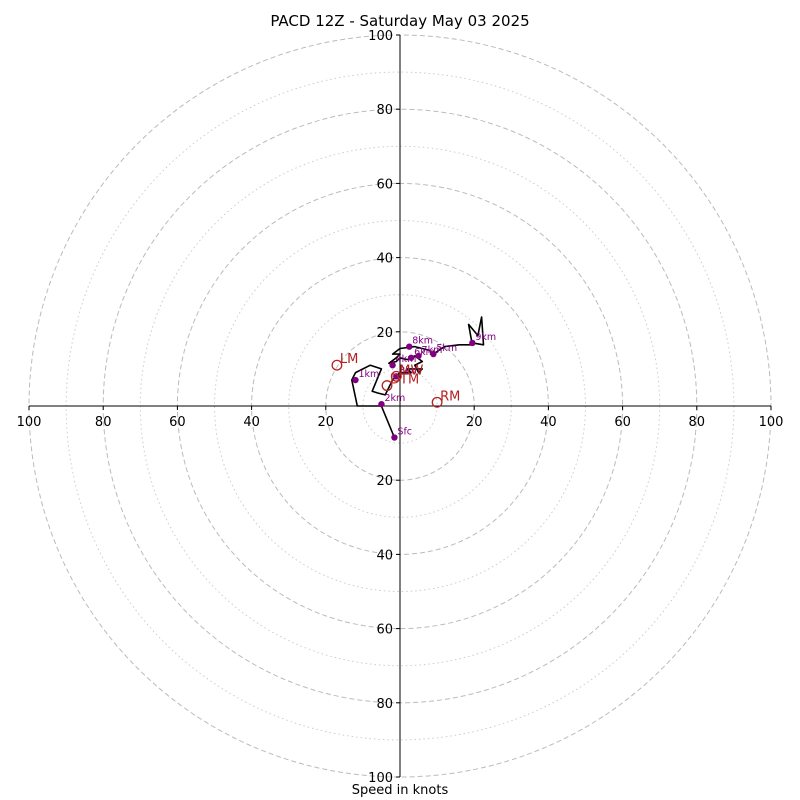 This screenshot has width=800, height=800. Describe the element at coordinates (472, 343) in the screenshot. I see `height-marker-dot-9km` at that location.